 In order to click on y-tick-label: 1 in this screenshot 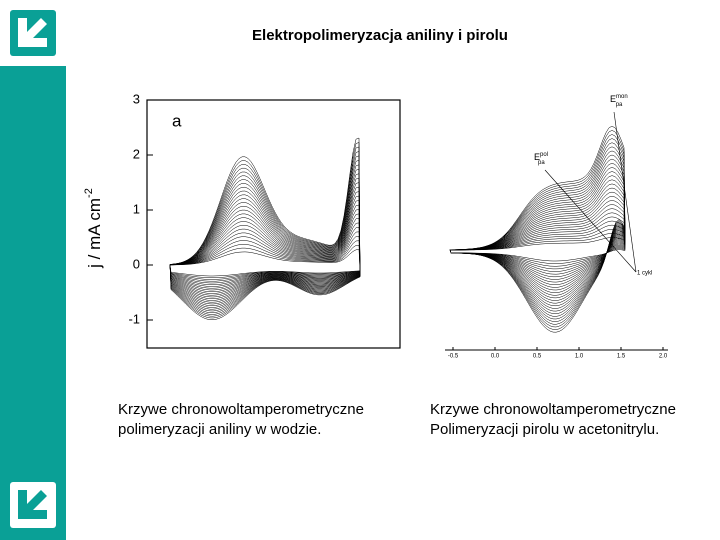, I will do `click(136, 208)`.